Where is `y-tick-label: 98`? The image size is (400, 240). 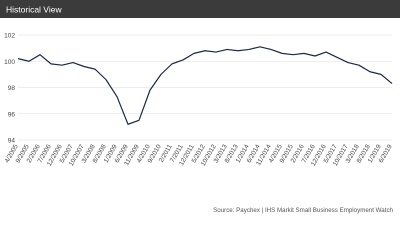
y-tick-label: 98 is located at coordinates (12, 88).